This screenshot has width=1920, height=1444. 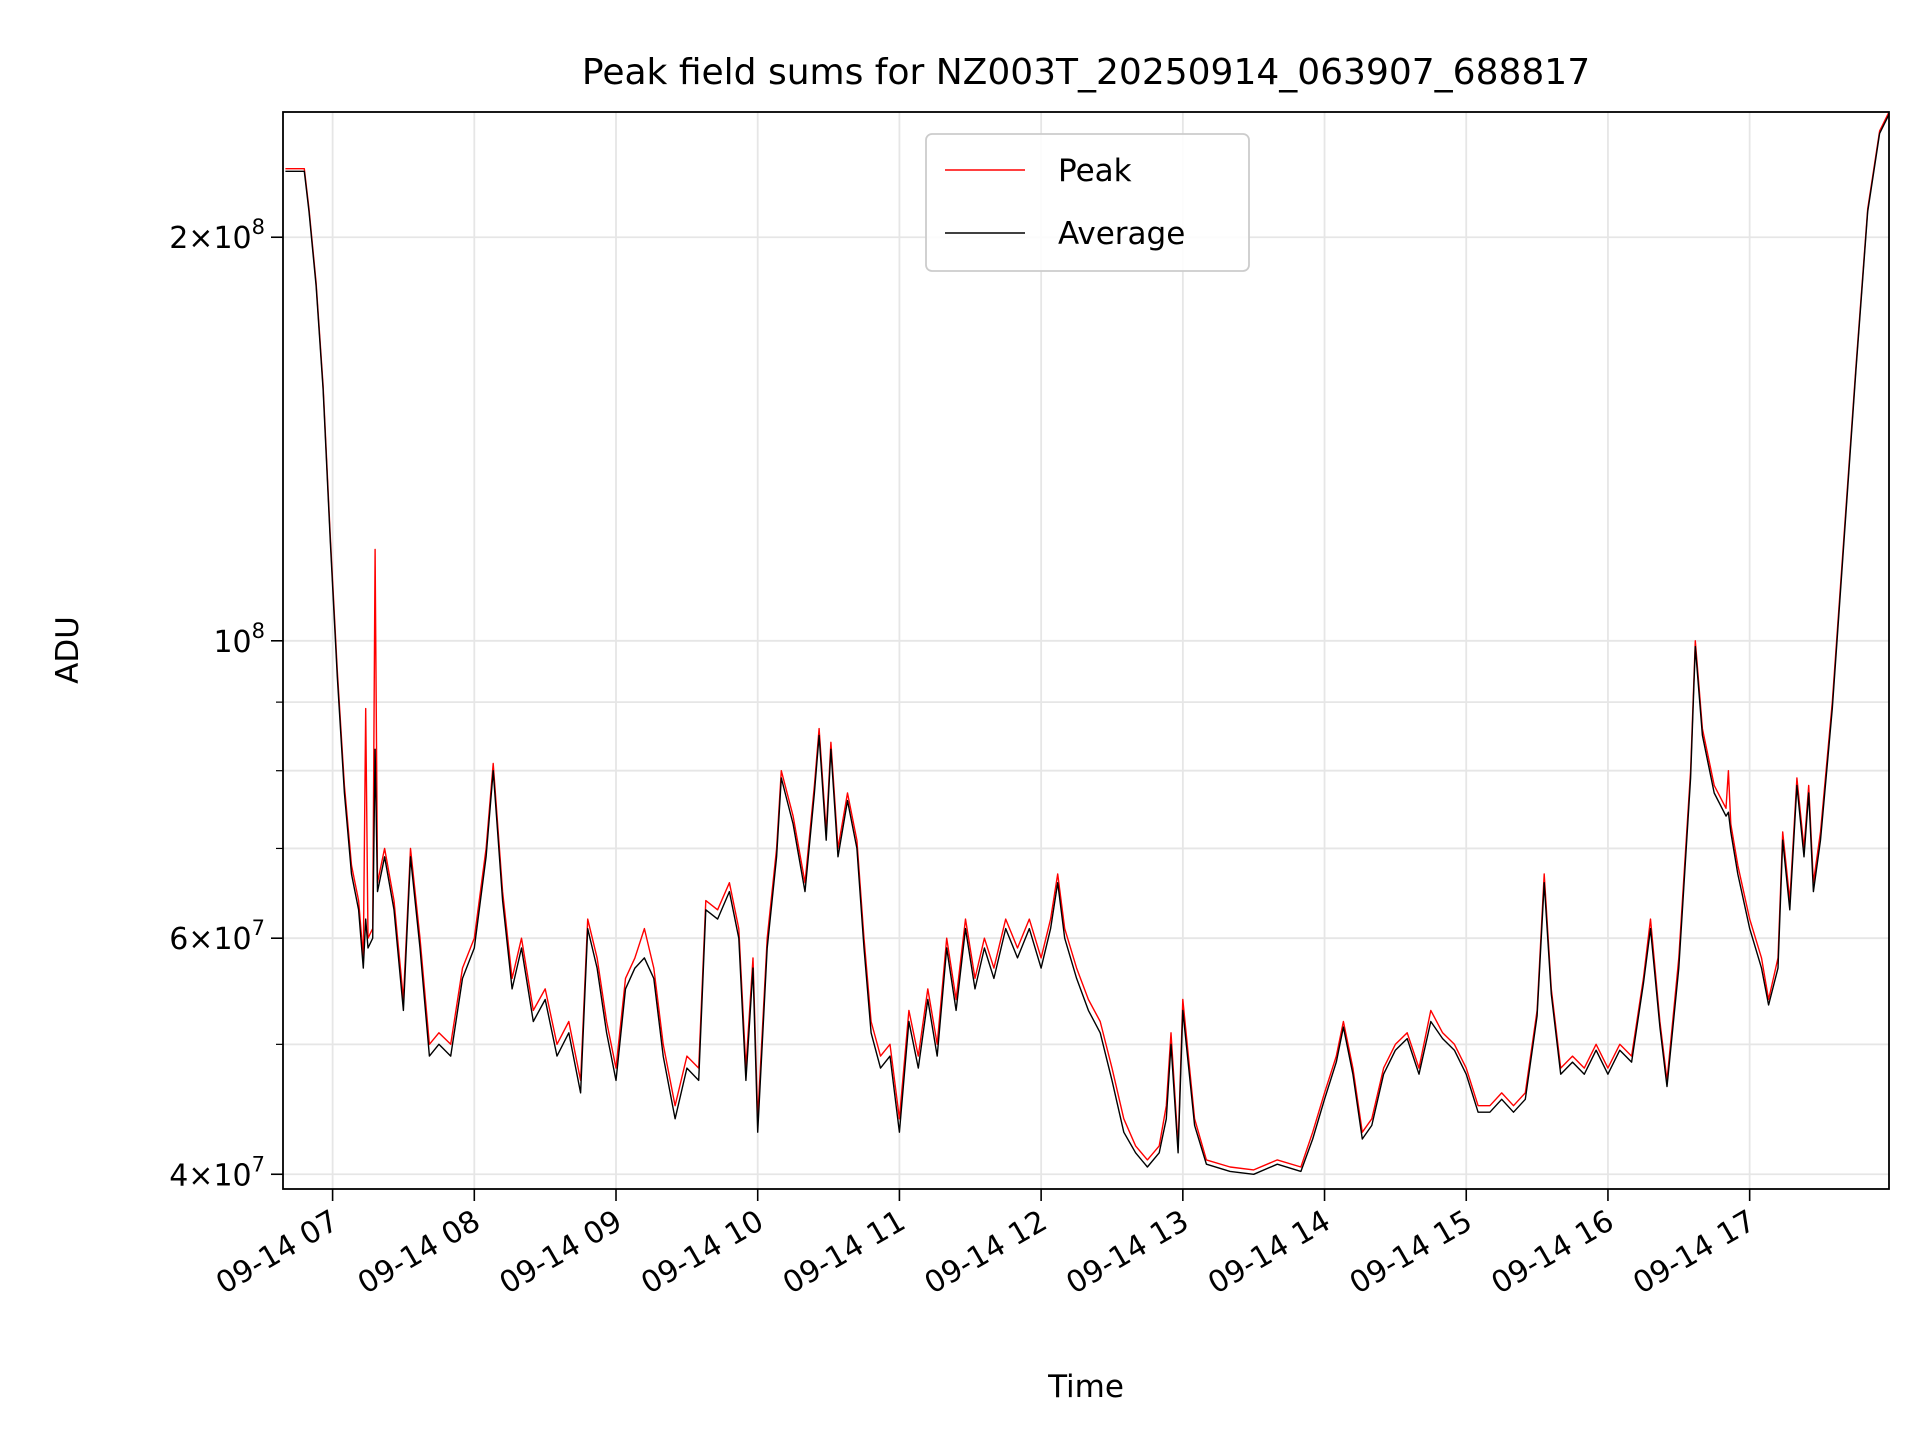 I want to click on y-tick-label: 2×108, so click(x=217, y=235).